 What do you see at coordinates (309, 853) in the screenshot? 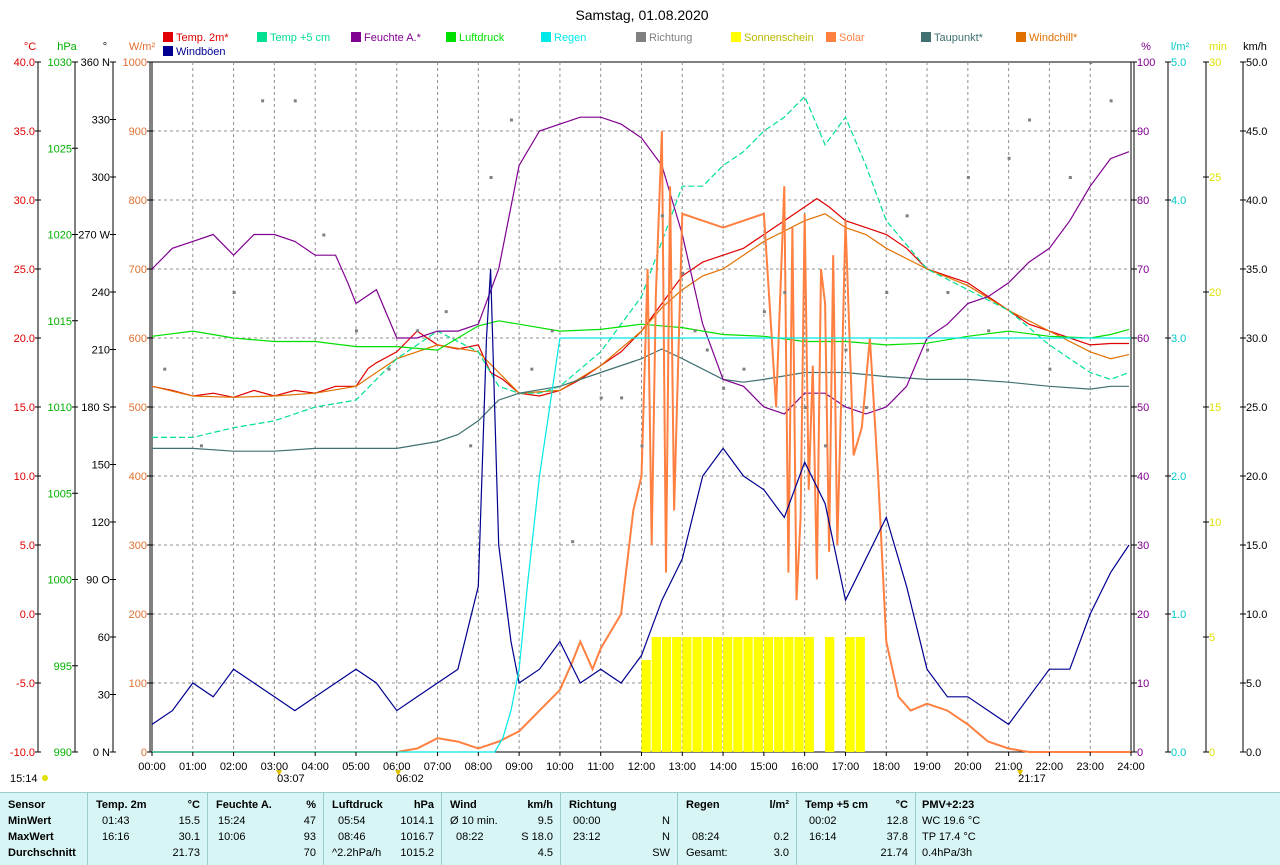
I see `stats-feuchte-avg: 70` at bounding box center [309, 853].